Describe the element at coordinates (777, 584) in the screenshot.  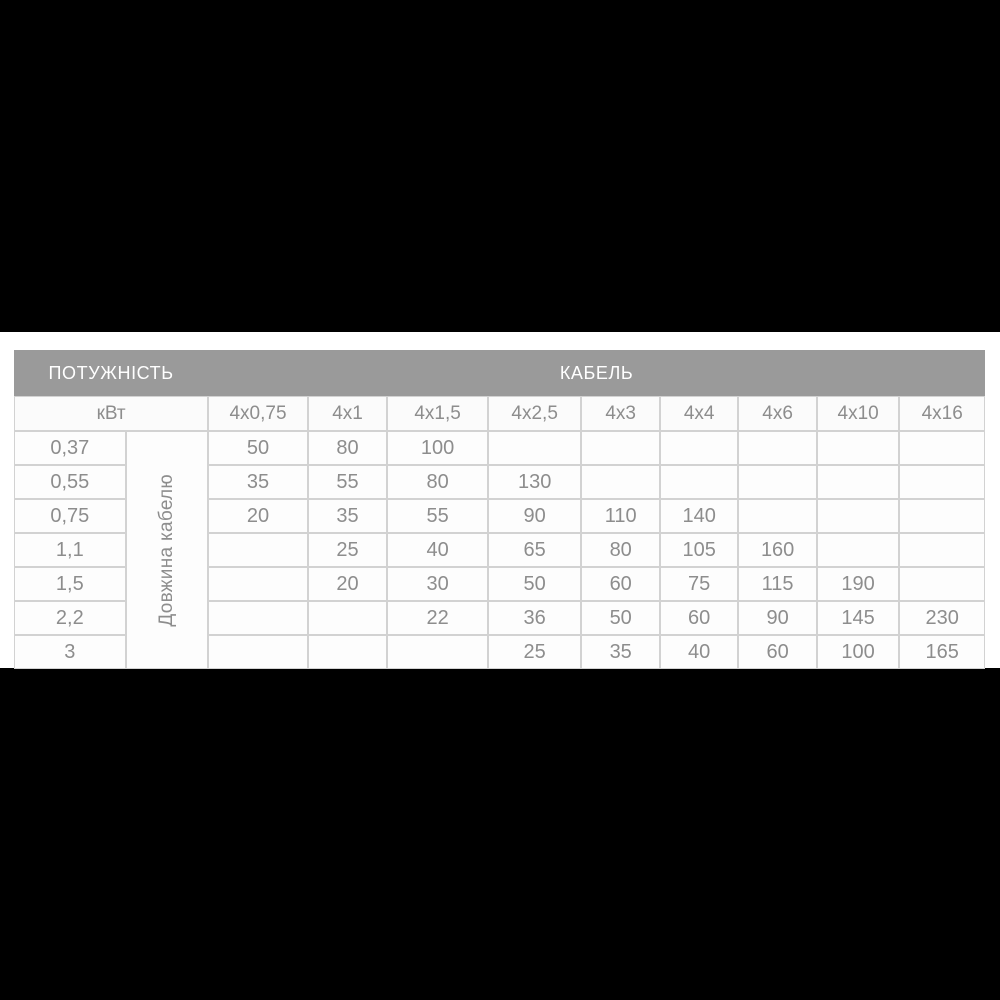
I see `cell-4-6: 115` at that location.